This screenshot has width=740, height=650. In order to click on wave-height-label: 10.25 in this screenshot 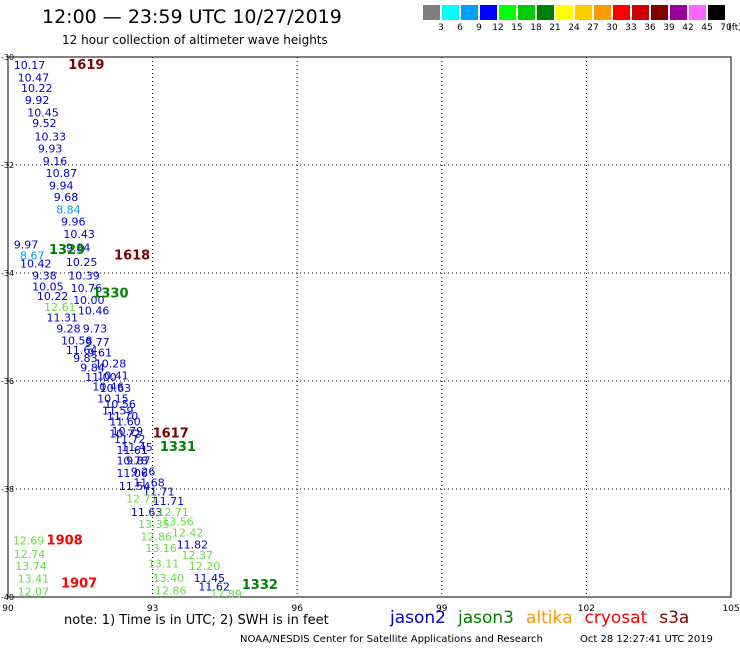, I will do `click(82, 262)`.